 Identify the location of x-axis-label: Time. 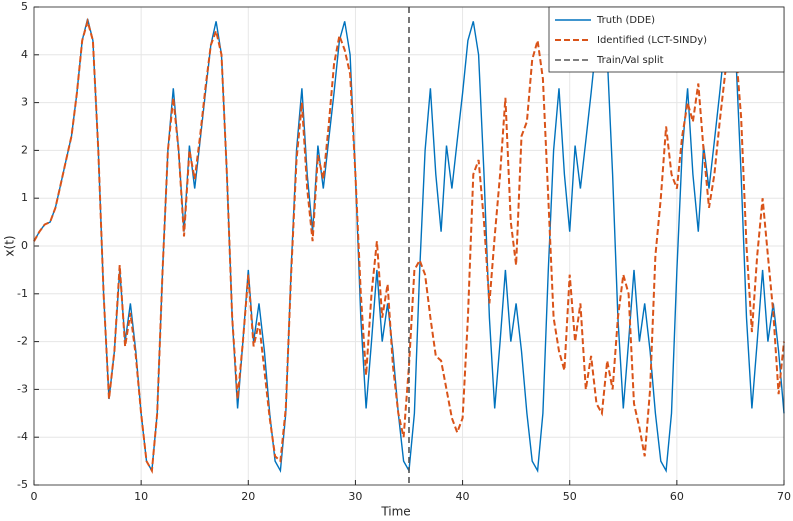
(395, 512).